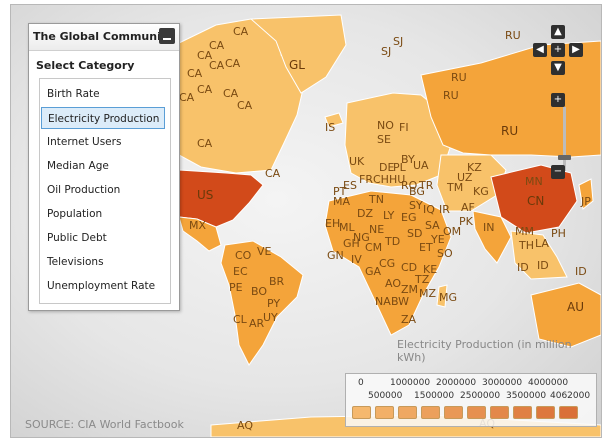 The height and width of the screenshot is (447, 608). Describe the element at coordinates (205, 89) in the screenshot. I see `label-ca-7: CA` at that location.